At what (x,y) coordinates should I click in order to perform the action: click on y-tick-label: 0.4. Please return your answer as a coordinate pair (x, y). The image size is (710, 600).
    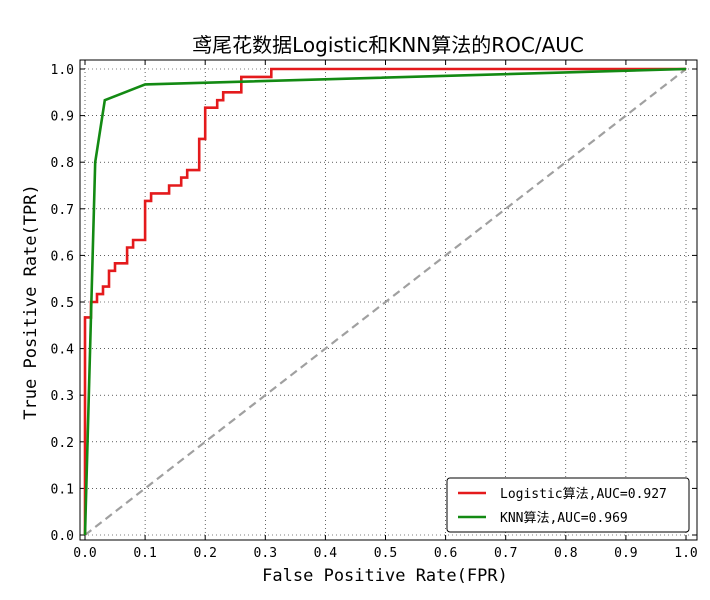
    Looking at the image, I should click on (63, 350).